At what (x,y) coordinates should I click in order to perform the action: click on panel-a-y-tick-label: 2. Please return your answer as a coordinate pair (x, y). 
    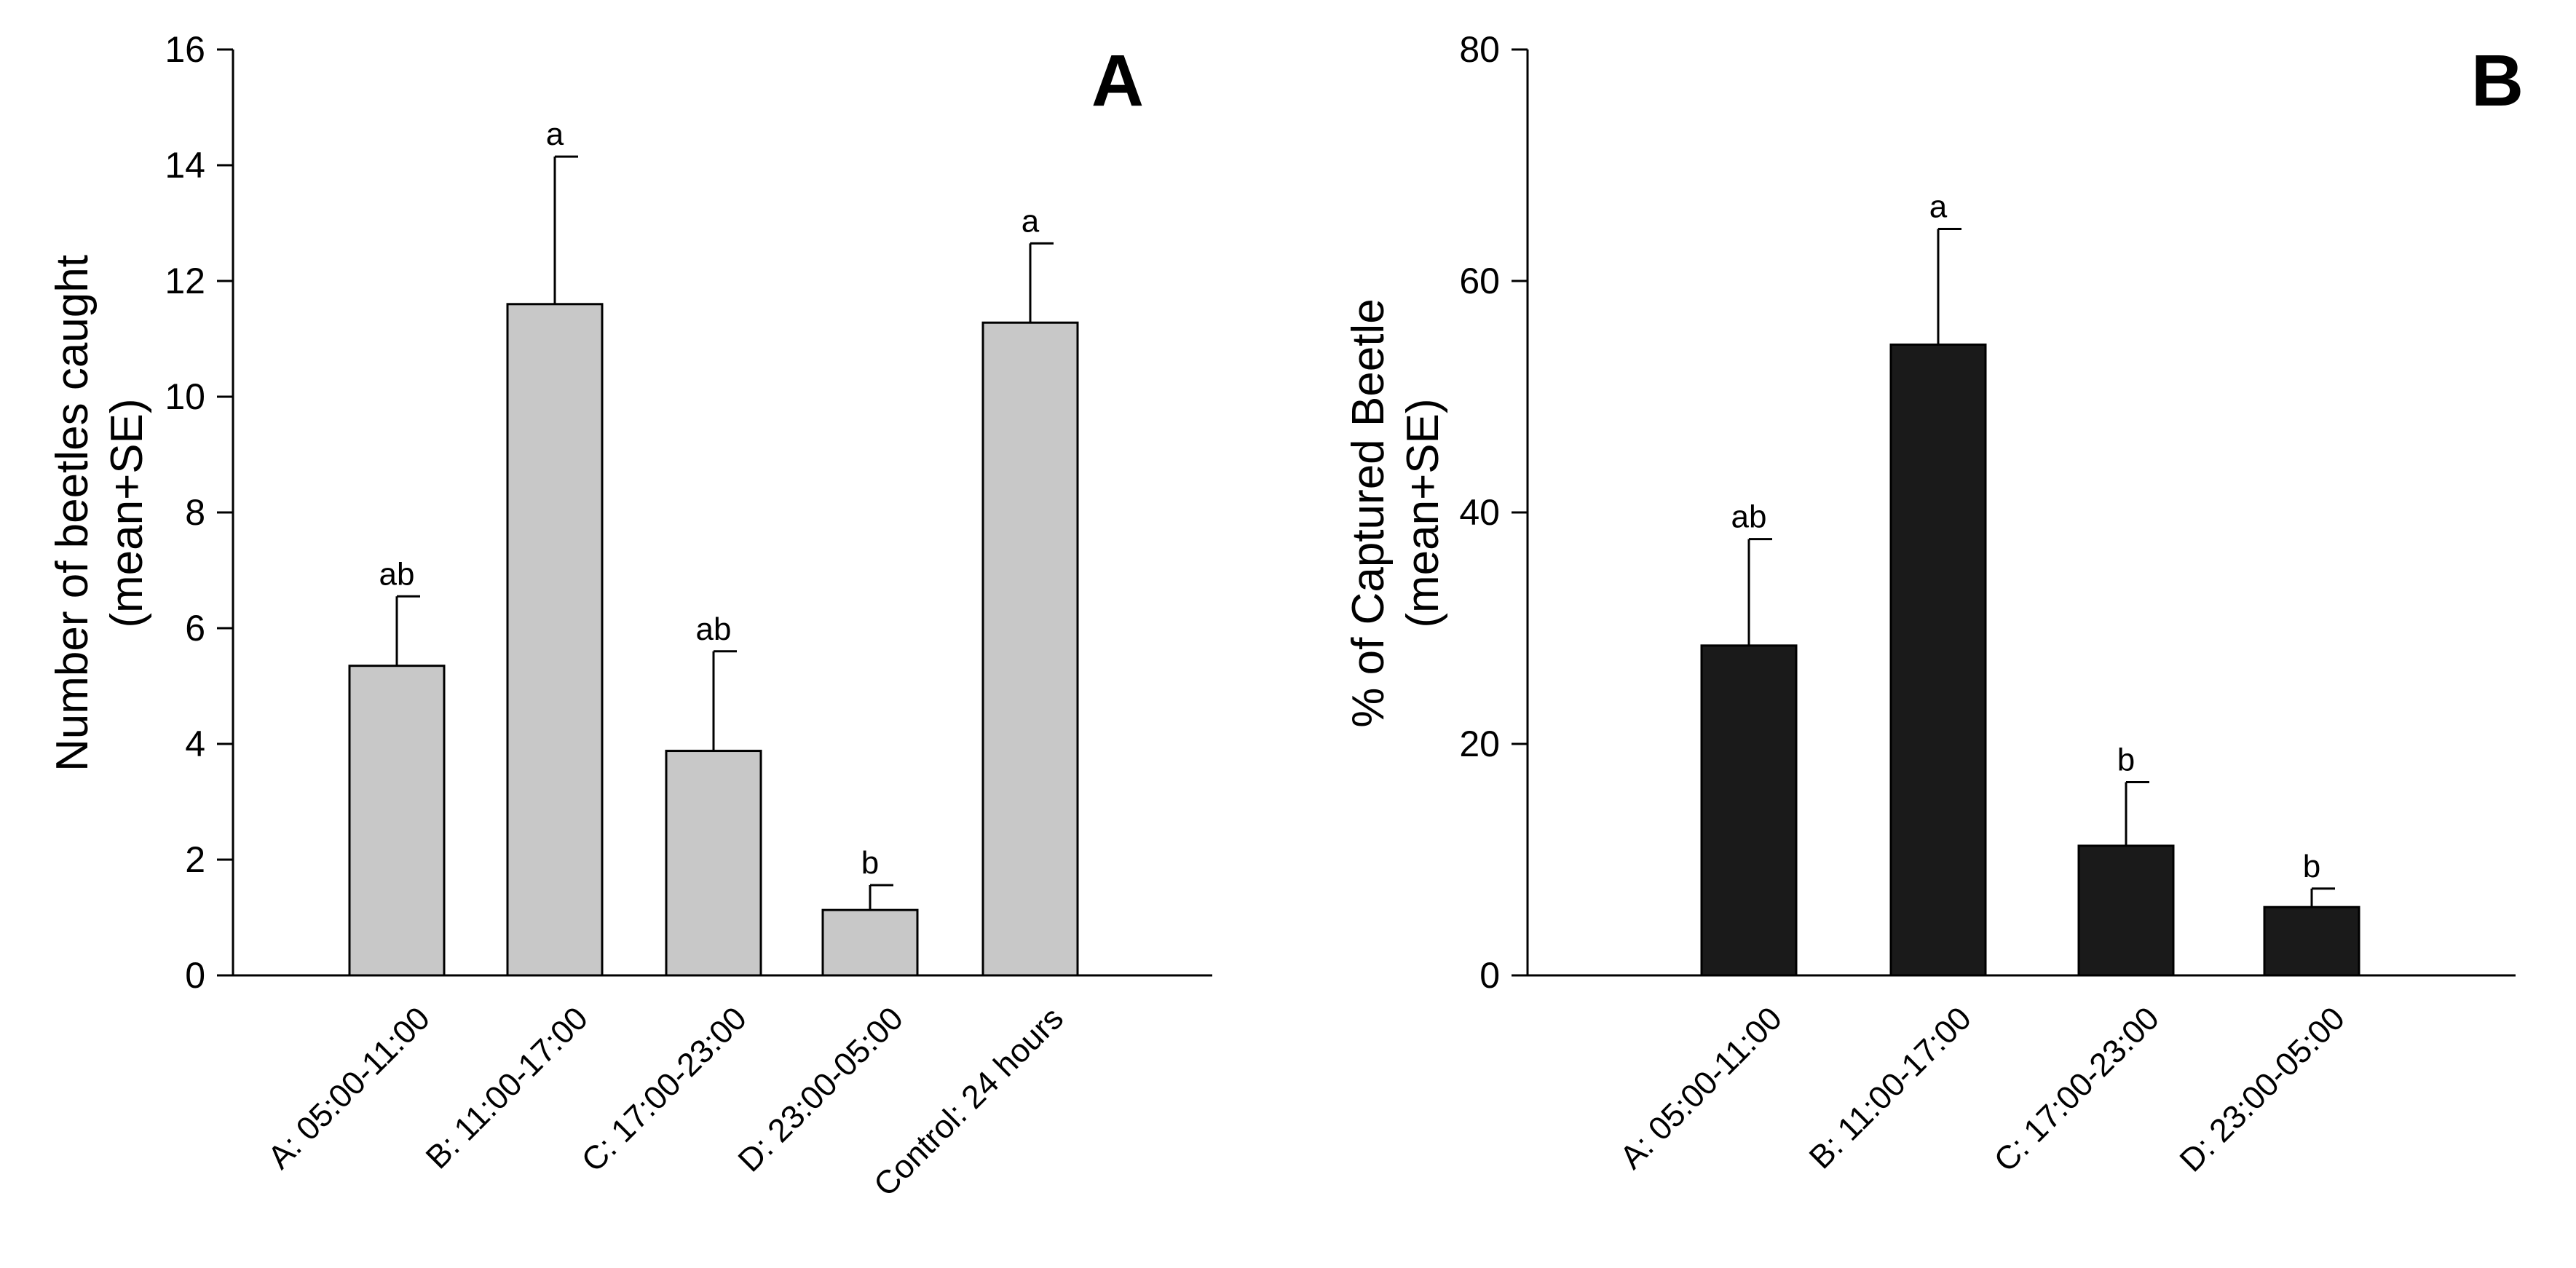
    Looking at the image, I should click on (195, 859).